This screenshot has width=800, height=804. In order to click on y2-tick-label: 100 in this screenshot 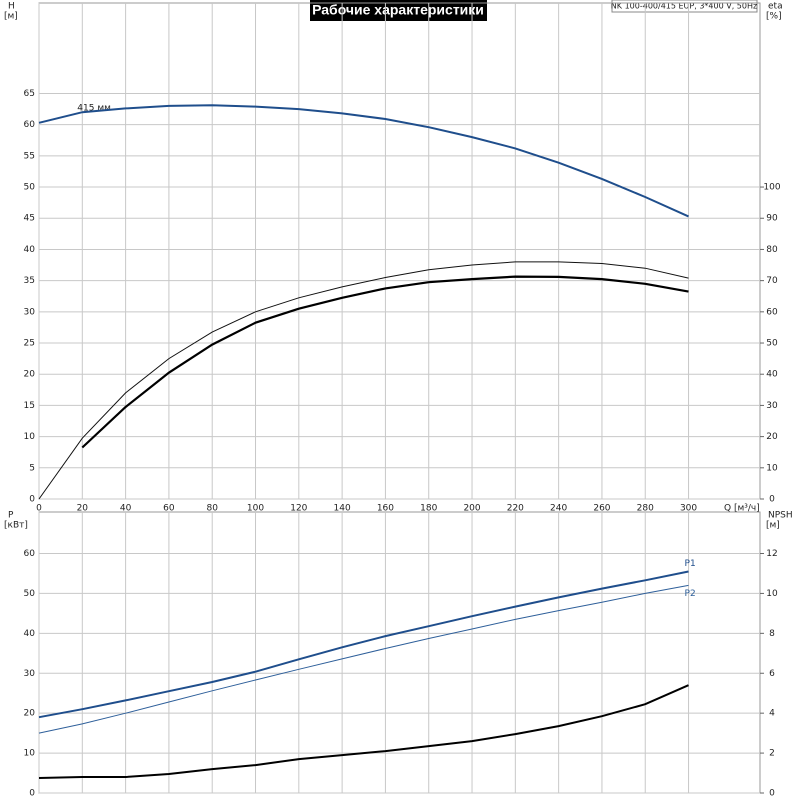, I will do `click(771, 188)`.